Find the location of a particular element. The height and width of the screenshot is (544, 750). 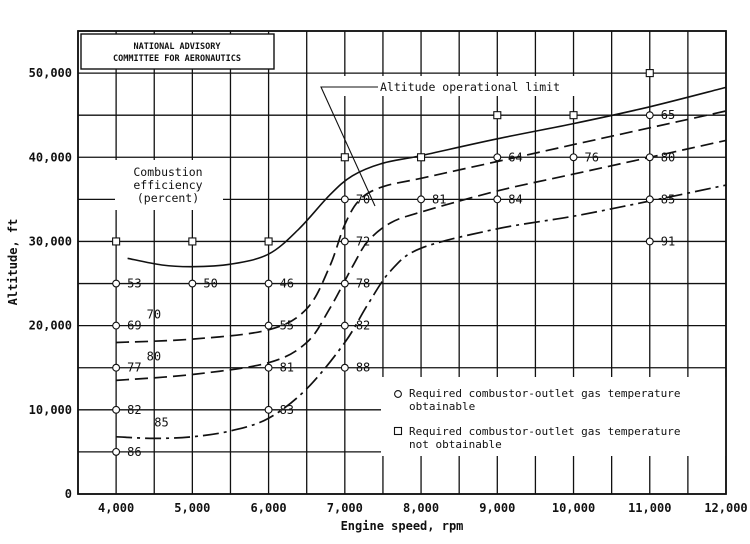

y-tick-label: 20,000 is located at coordinates (50, 326).